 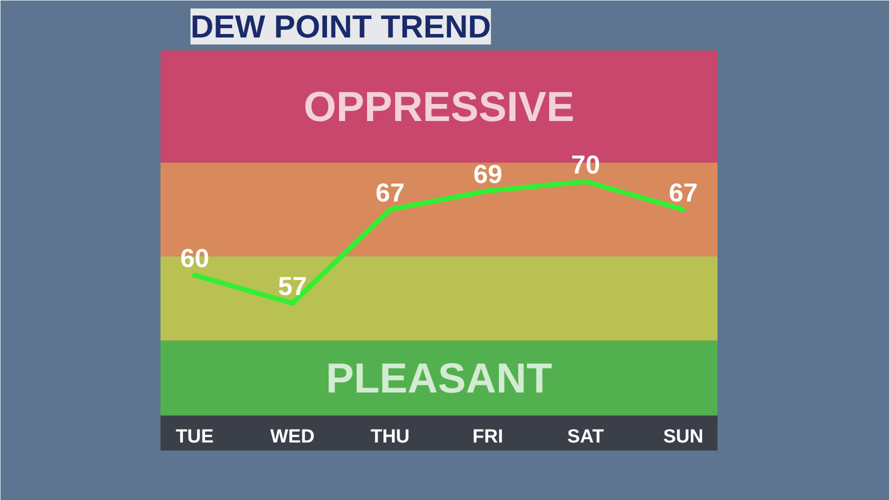 I want to click on x-tick-label: FRI, so click(x=488, y=437).